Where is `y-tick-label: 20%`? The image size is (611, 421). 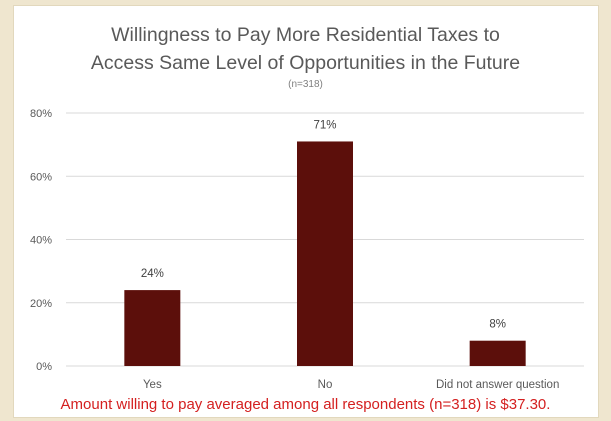 y-tick-label: 20% is located at coordinates (41, 304).